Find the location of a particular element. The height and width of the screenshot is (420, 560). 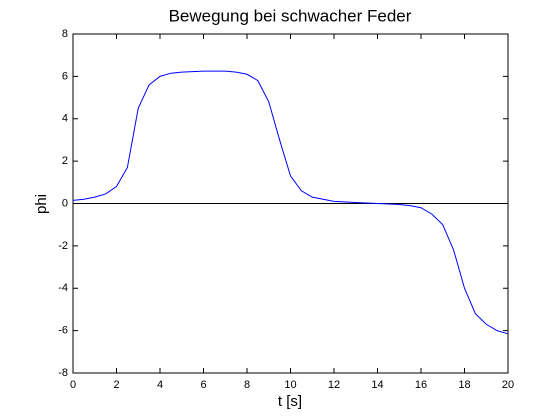

x-tick-label: 16 is located at coordinates (421, 385).